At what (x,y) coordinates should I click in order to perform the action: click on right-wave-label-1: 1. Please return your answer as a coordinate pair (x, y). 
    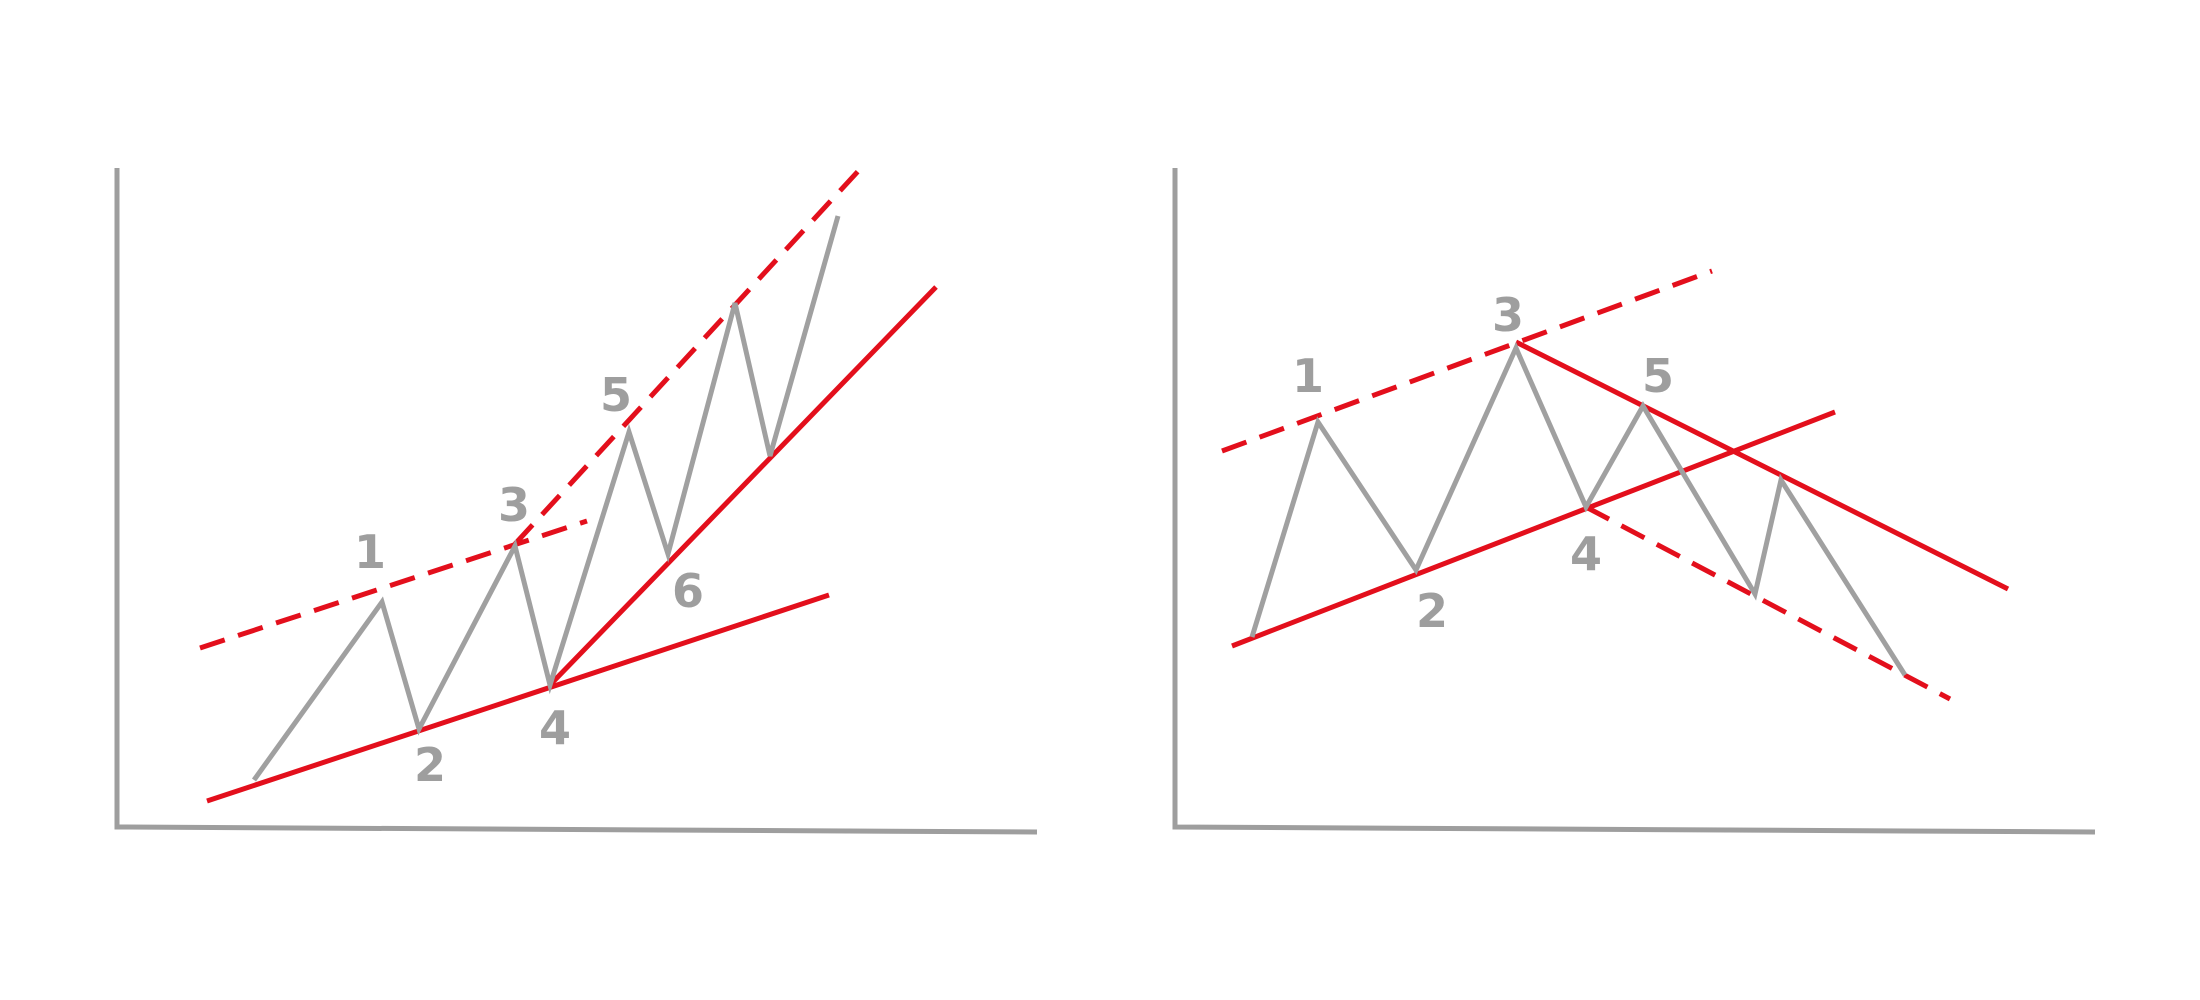
    Looking at the image, I should click on (1308, 376).